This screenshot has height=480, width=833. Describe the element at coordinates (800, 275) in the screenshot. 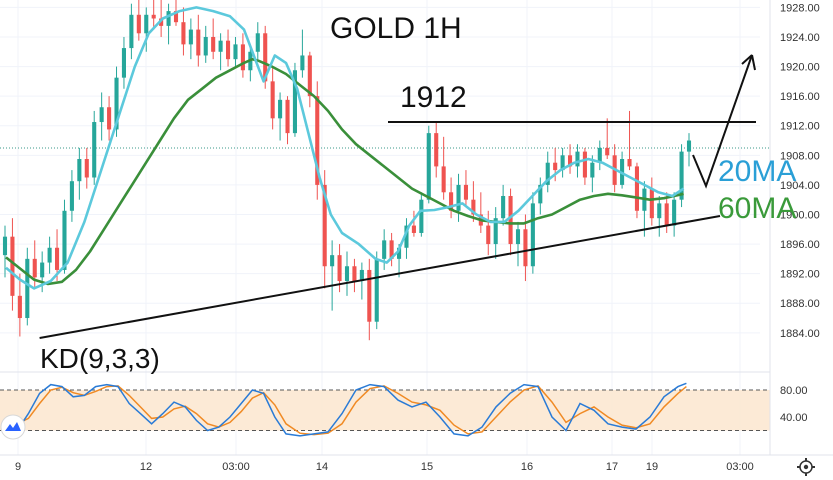

I see `price-tick-label: 1892.00` at that location.